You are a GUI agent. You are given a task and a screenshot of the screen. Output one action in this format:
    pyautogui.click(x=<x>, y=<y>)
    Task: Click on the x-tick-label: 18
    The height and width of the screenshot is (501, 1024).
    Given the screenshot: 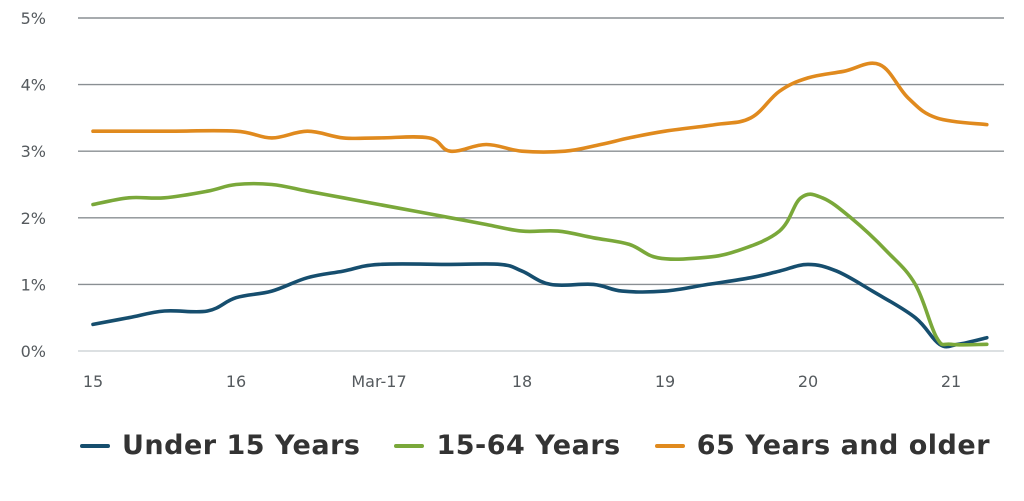 What is the action you would take?
    pyautogui.click(x=522, y=381)
    